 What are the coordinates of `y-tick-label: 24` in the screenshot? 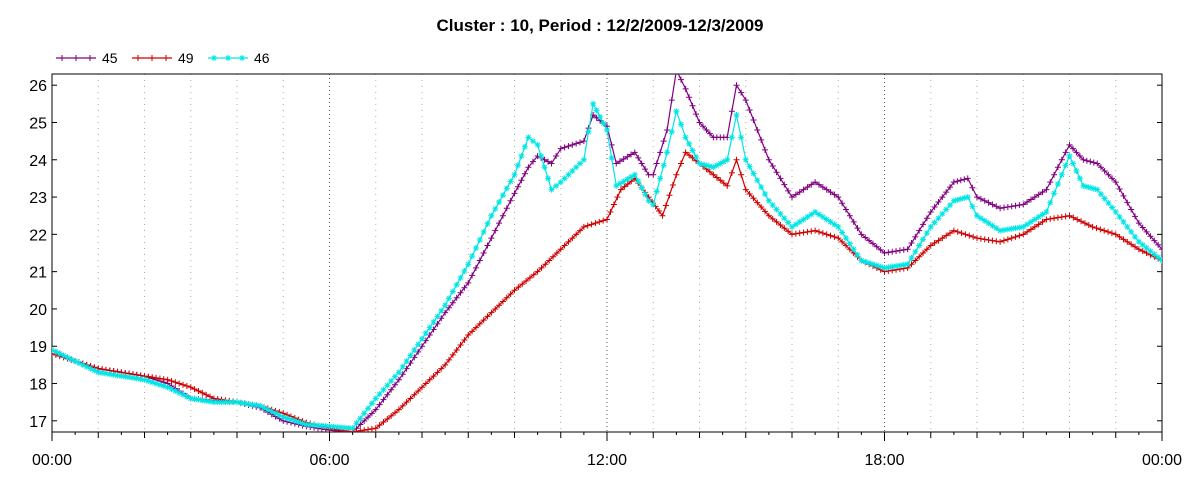 It's located at (38, 161).